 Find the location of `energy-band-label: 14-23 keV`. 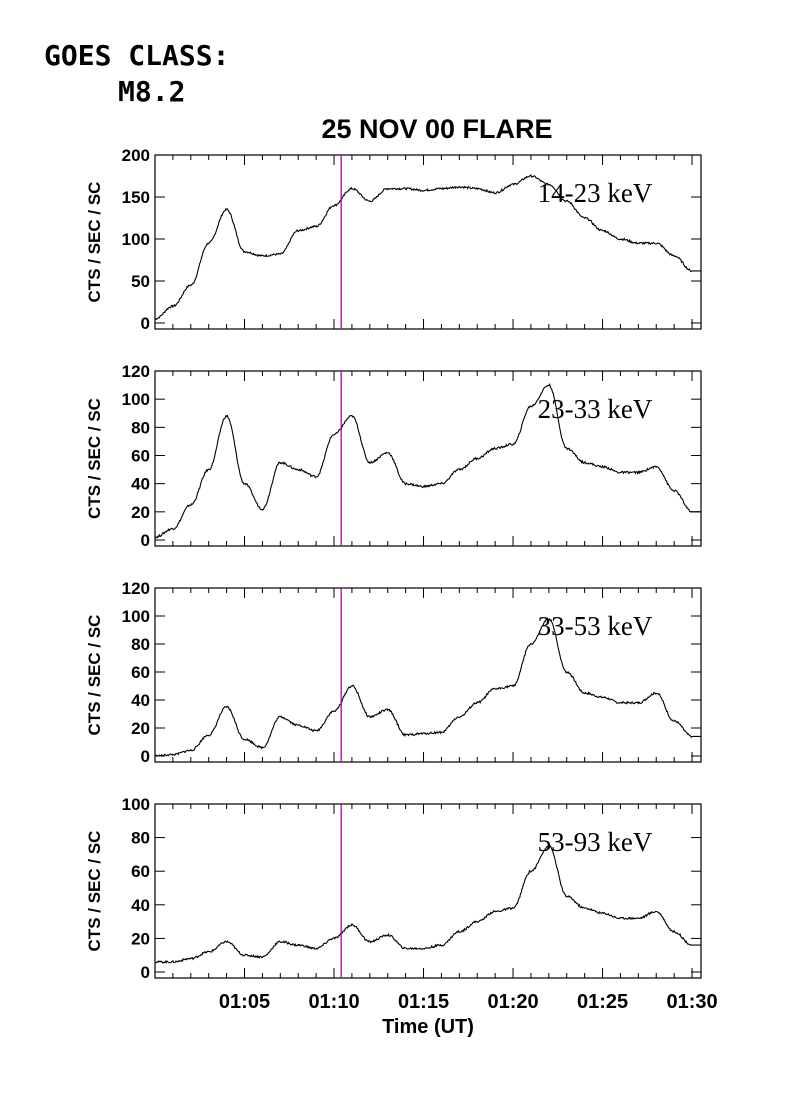

energy-band-label: 14-23 keV is located at coordinates (595, 193).